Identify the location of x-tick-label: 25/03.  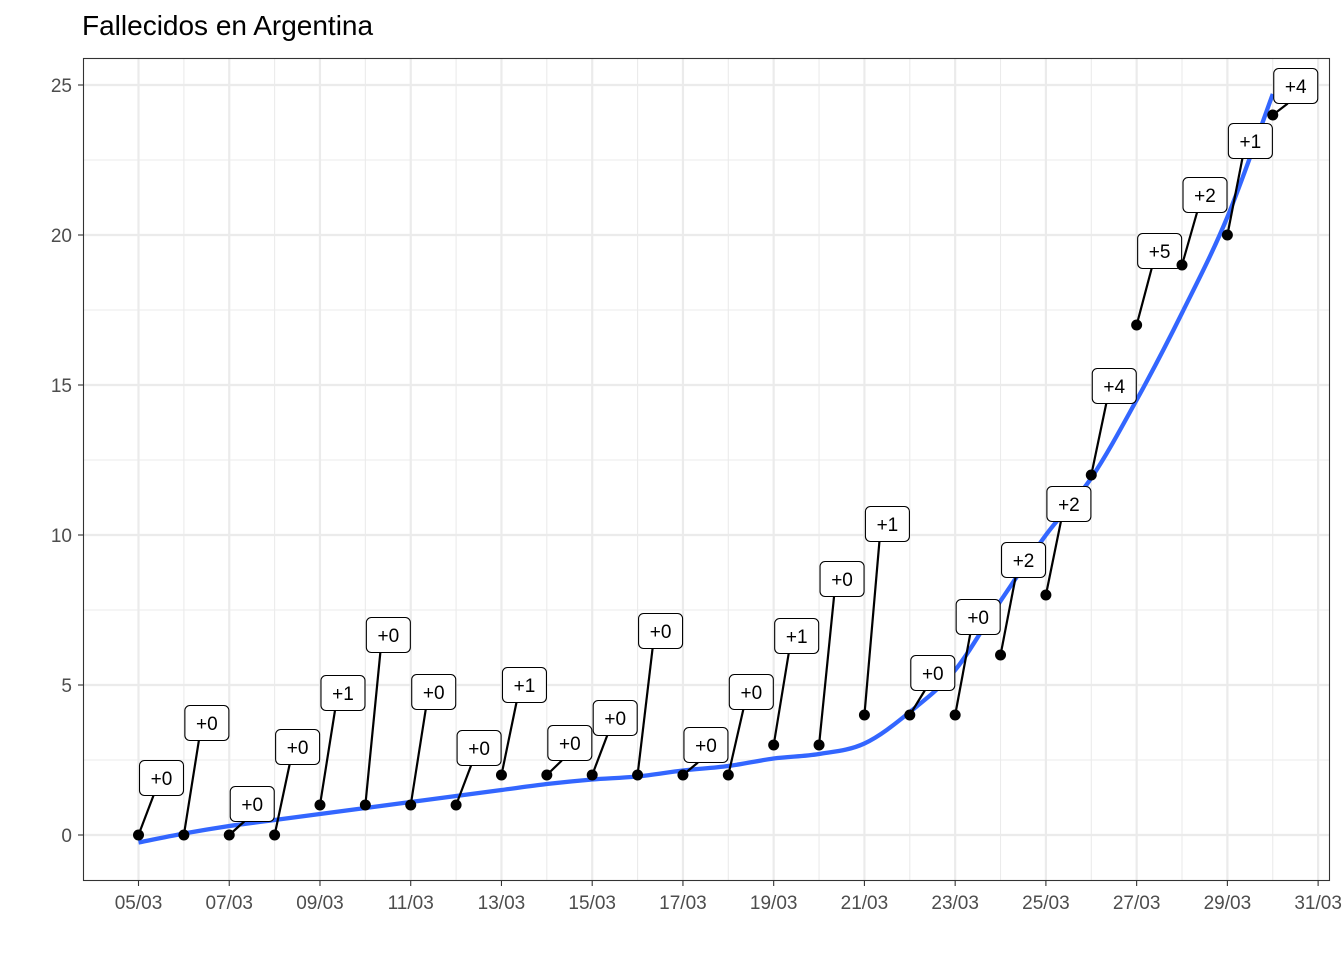
(1046, 903).